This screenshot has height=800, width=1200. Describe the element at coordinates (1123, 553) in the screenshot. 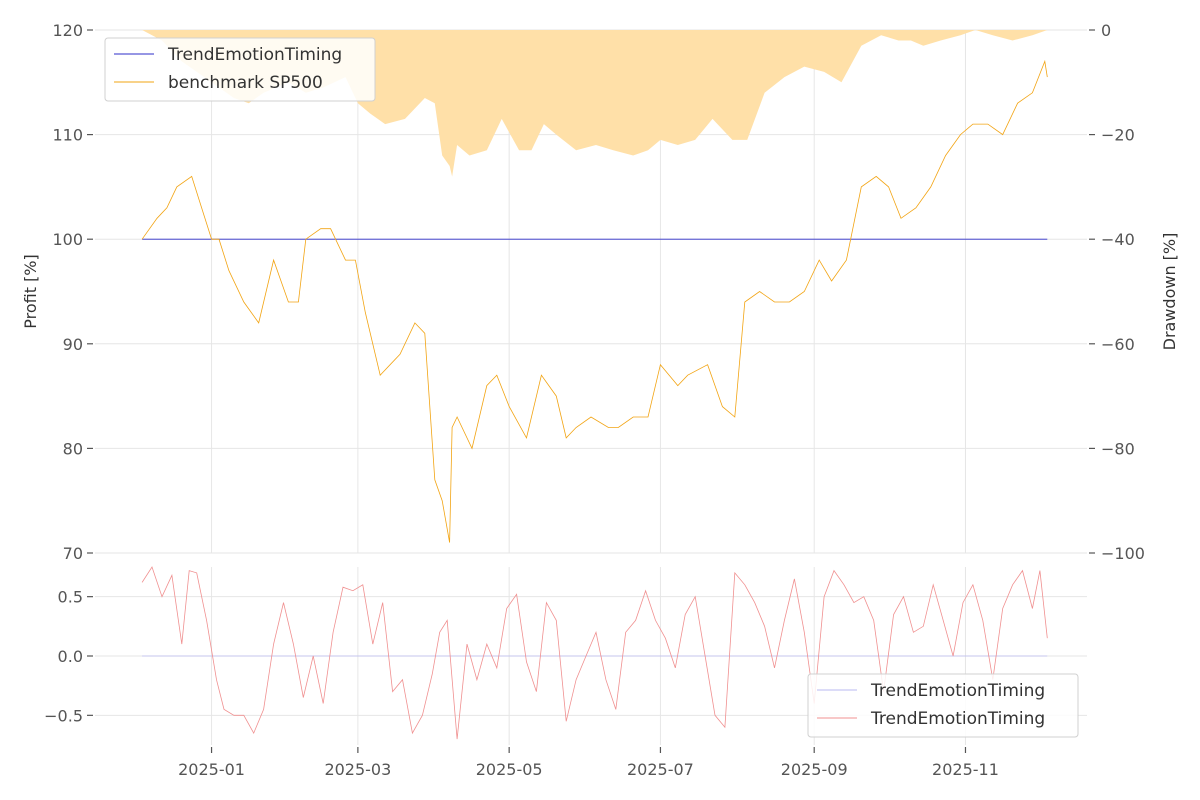

I see `drawdown-tick-label: −100` at that location.